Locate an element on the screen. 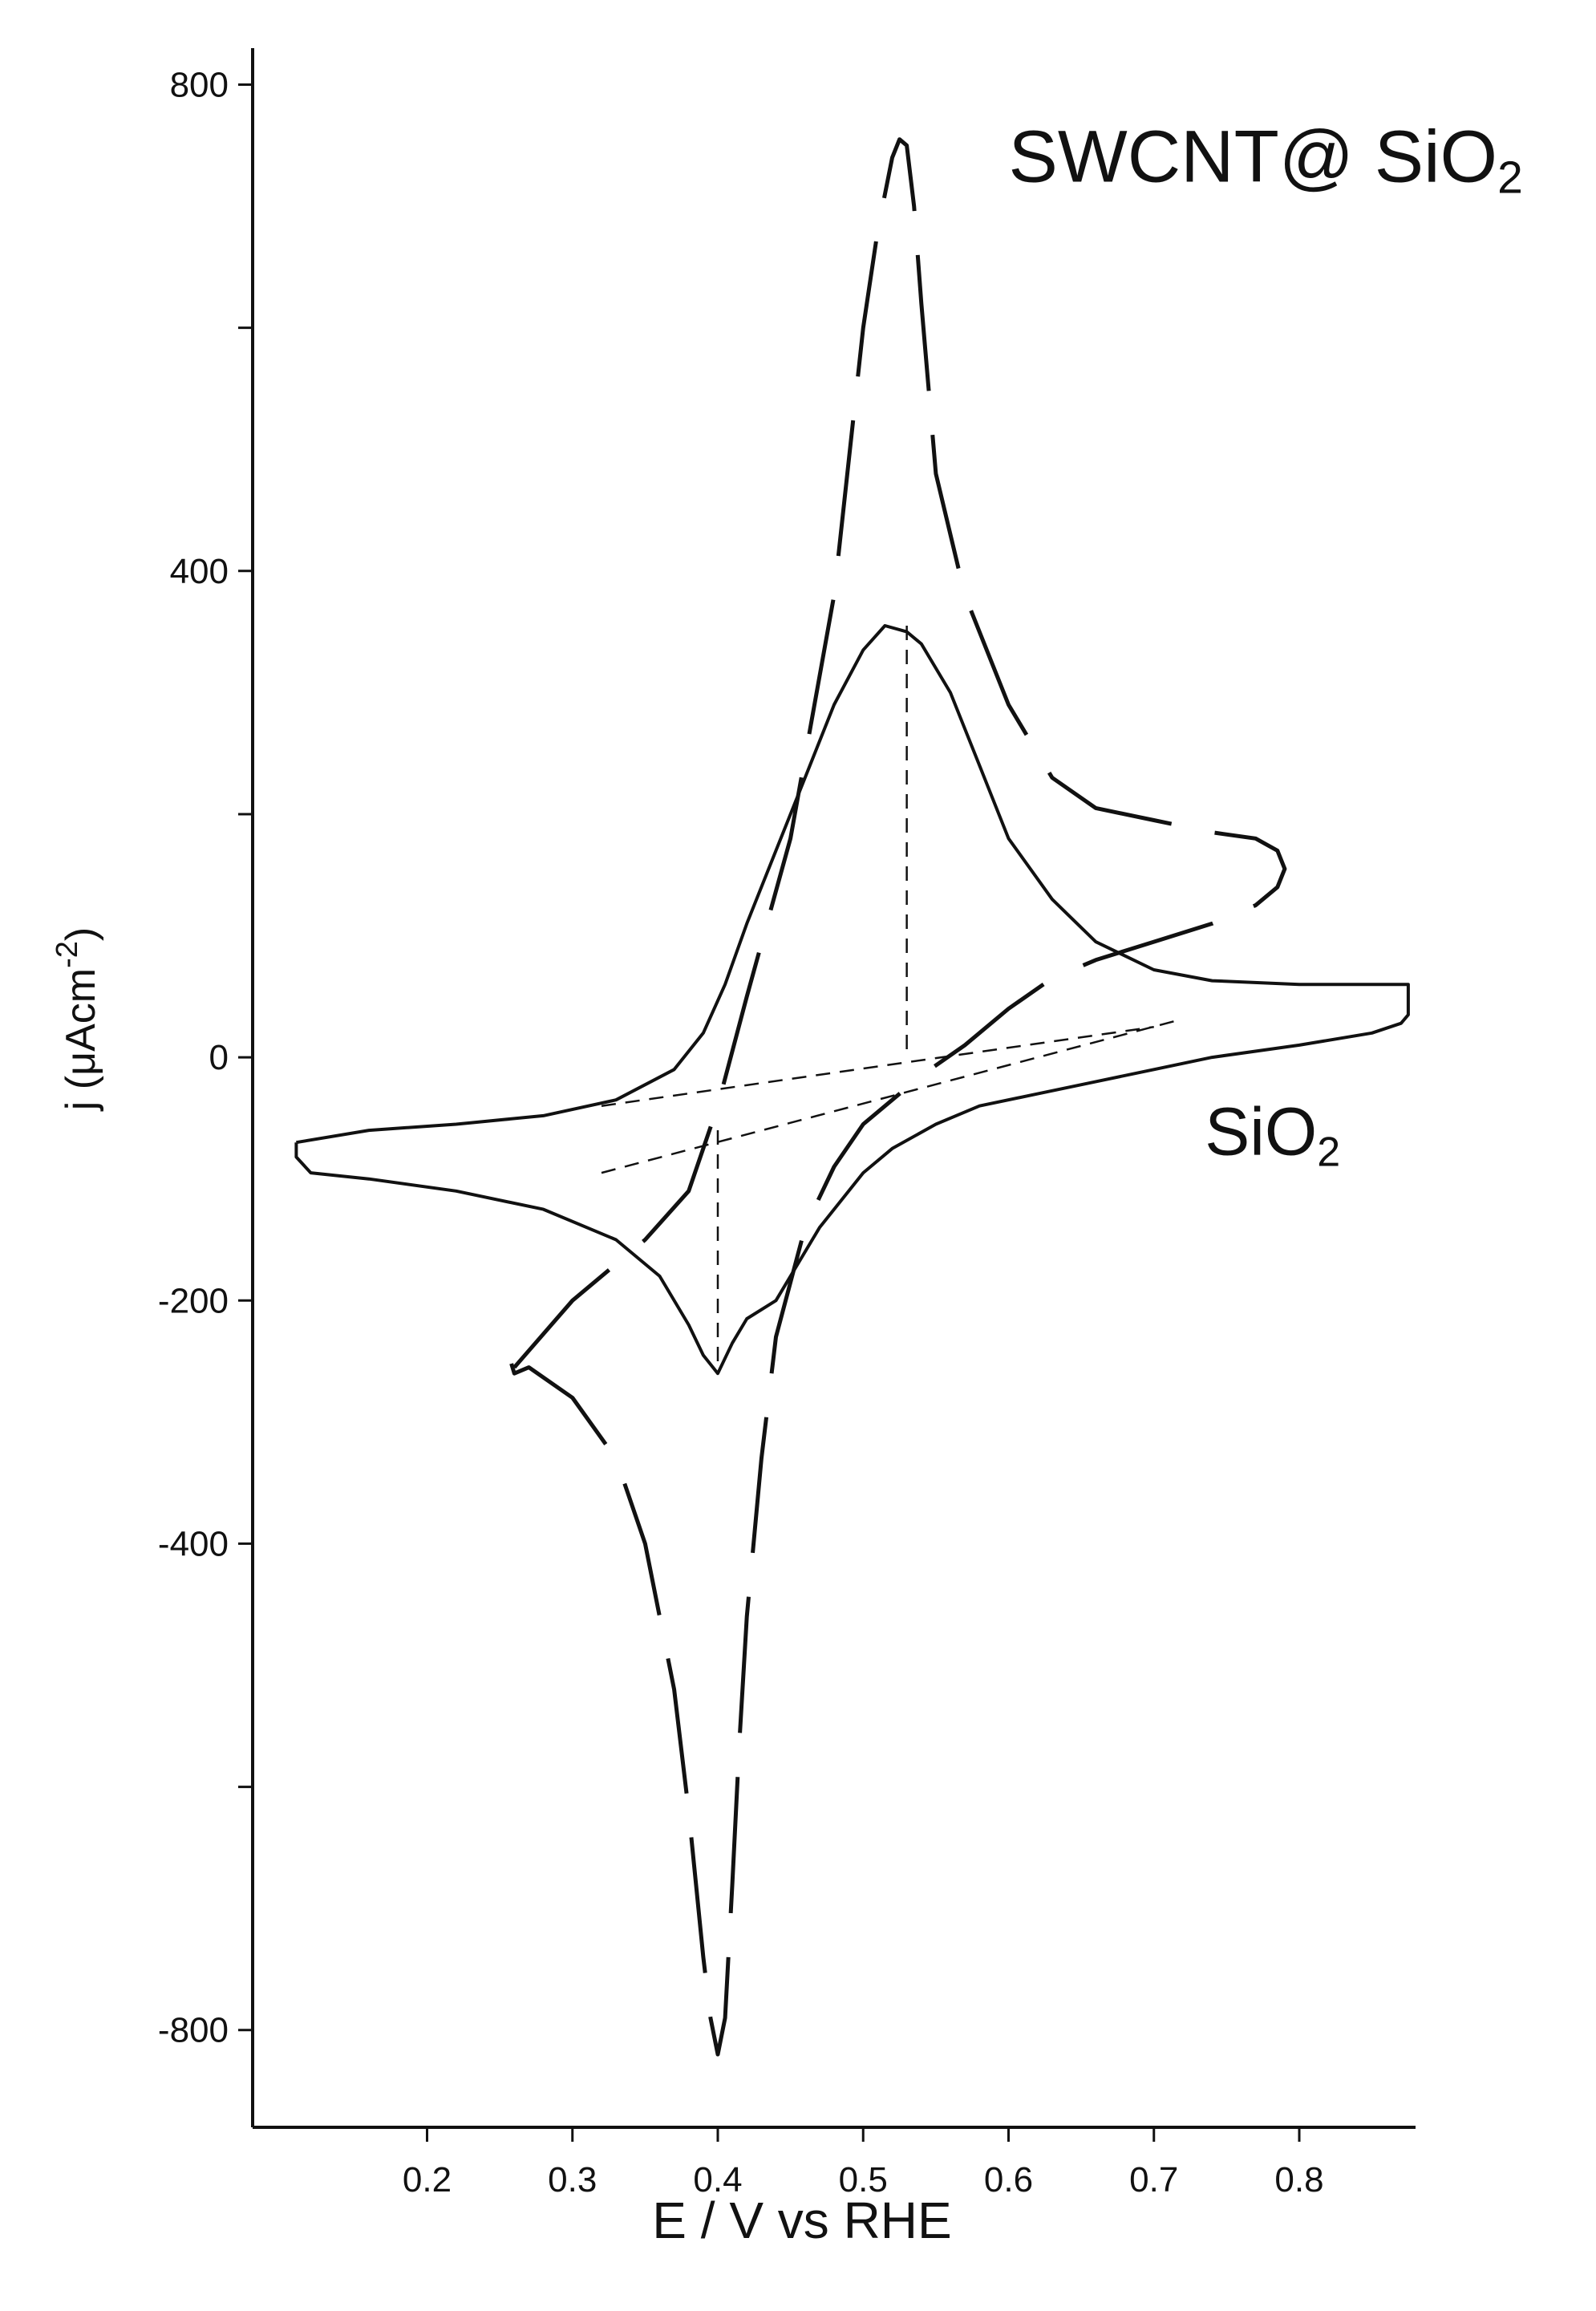 Image resolution: width=1596 pixels, height=2311 pixels. annotation-text: SiO is located at coordinates (1261, 1131).